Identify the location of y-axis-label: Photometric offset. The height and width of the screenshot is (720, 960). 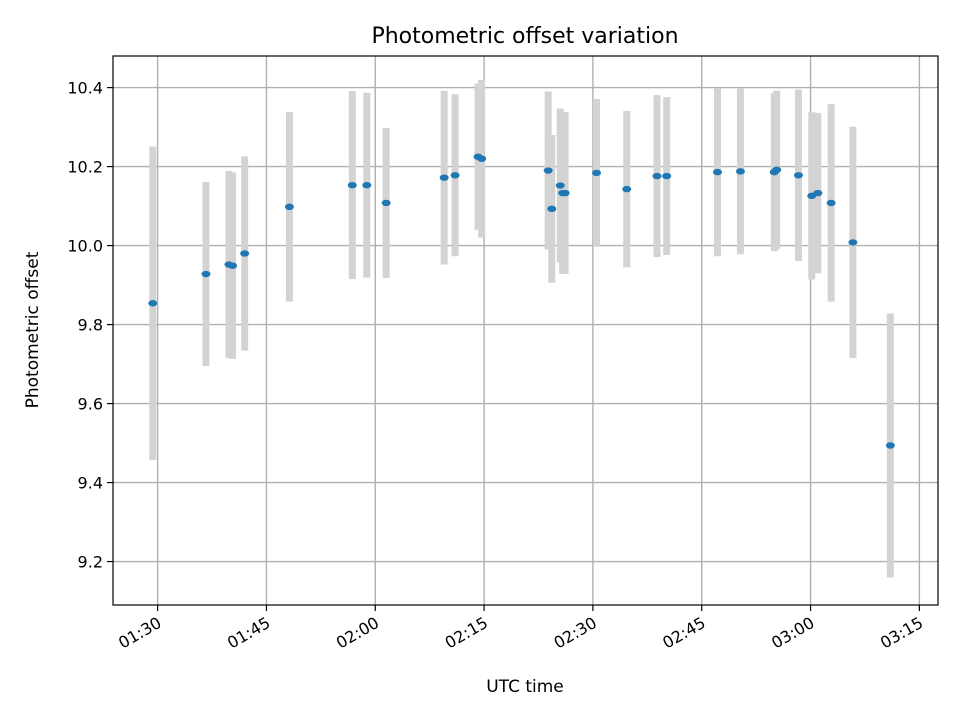
(33, 329).